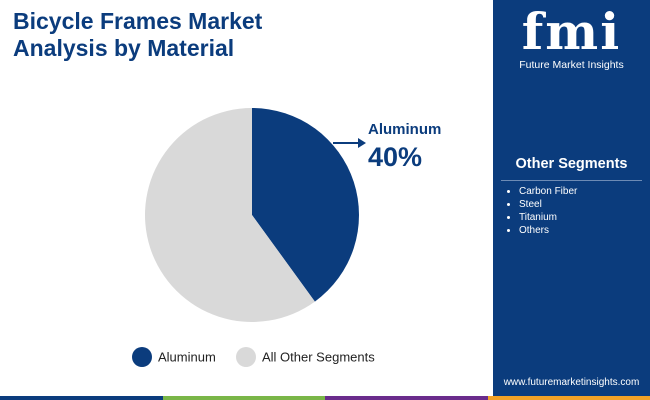 This screenshot has width=650, height=400. What do you see at coordinates (404, 129) in the screenshot?
I see `callout-label: Aluminum` at bounding box center [404, 129].